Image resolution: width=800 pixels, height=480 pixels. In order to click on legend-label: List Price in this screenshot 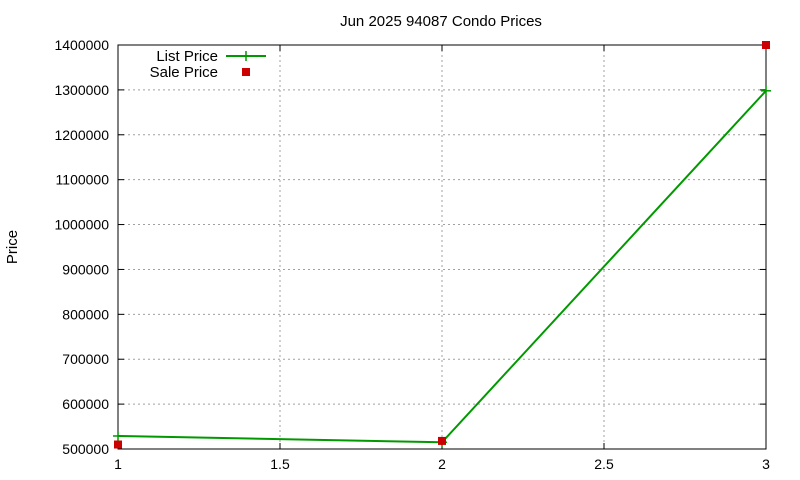, I will do `click(187, 56)`.